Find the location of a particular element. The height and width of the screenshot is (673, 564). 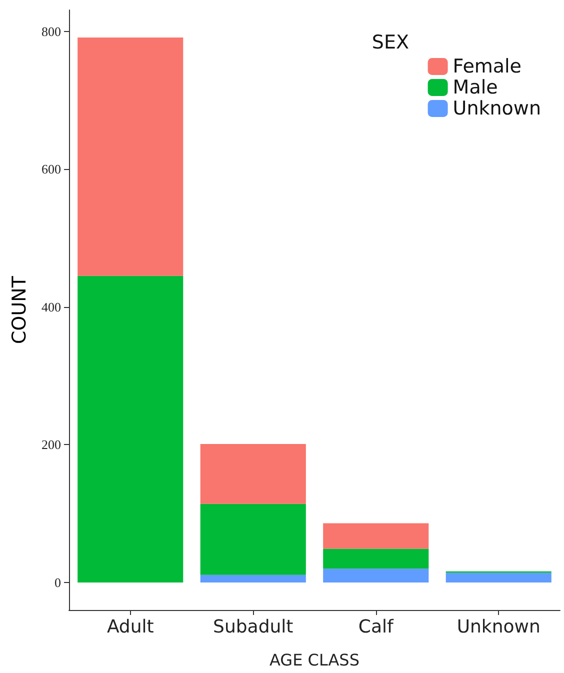

x-axis-title: AGE CLASS is located at coordinates (315, 660).